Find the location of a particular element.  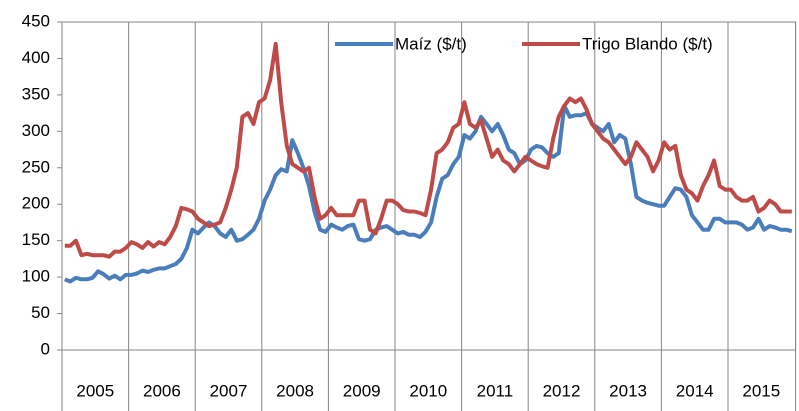

y-tick-label: 200 is located at coordinates (36, 203).